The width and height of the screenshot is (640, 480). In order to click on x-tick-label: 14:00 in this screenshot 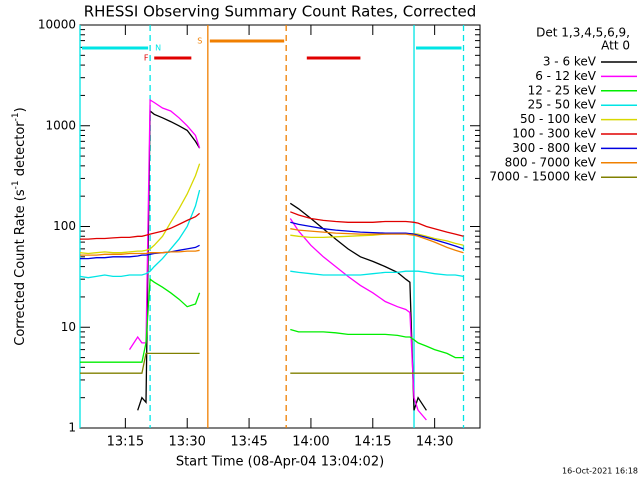, I will do `click(310, 442)`.